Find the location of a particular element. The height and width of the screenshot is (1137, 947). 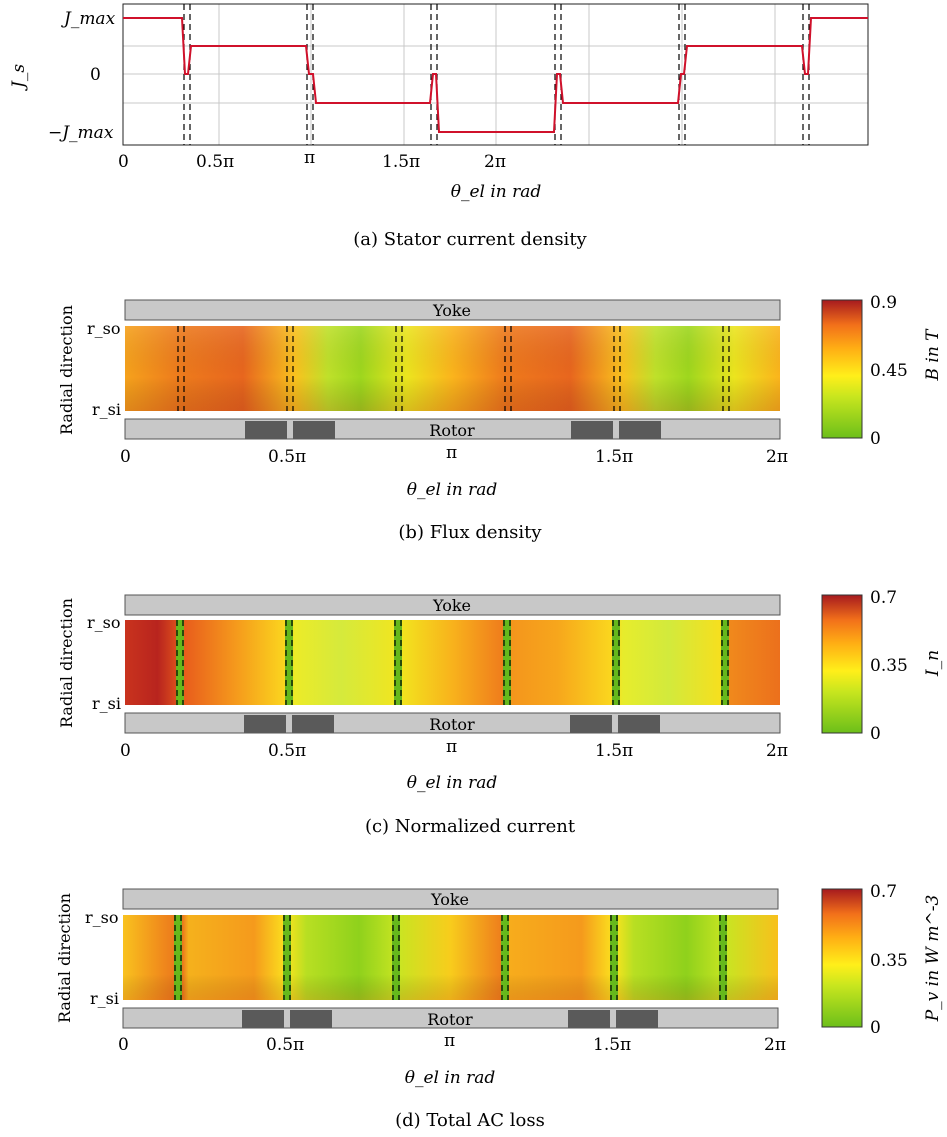

panel-b-yoke is located at coordinates (452, 310).